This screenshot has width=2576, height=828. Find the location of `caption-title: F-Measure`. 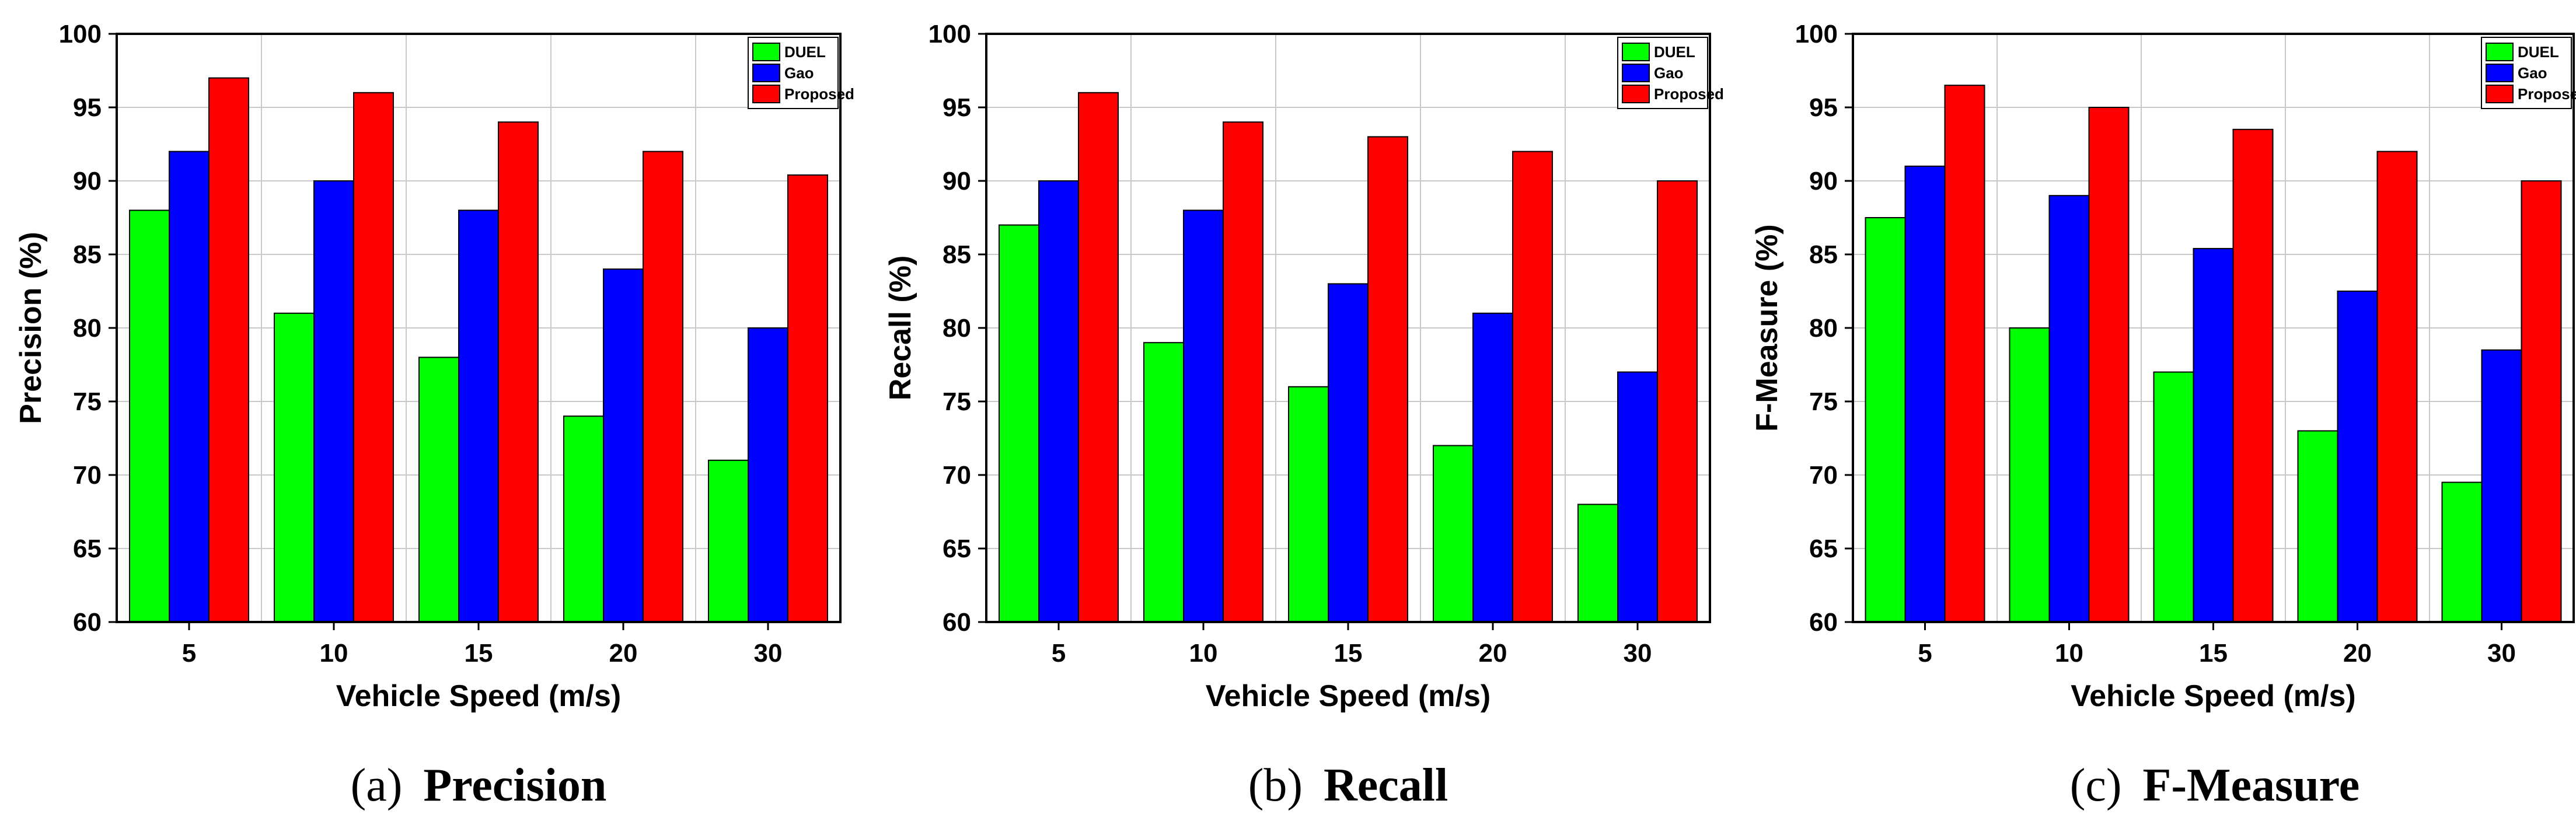

caption-title: F-Measure is located at coordinates (2251, 785).